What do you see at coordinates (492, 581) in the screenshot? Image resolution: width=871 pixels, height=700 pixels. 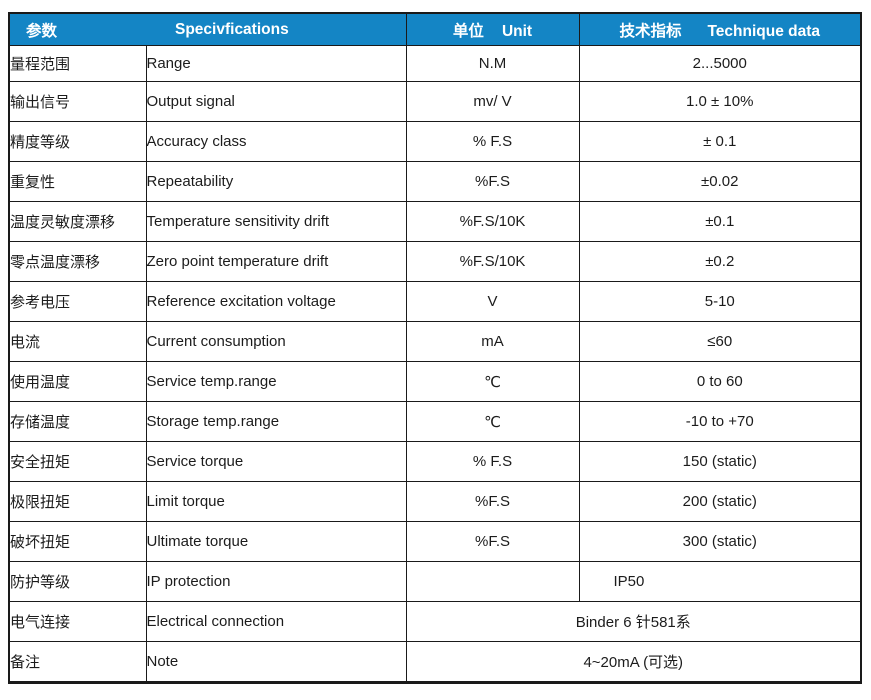 I see `unit-cell-empty` at bounding box center [492, 581].